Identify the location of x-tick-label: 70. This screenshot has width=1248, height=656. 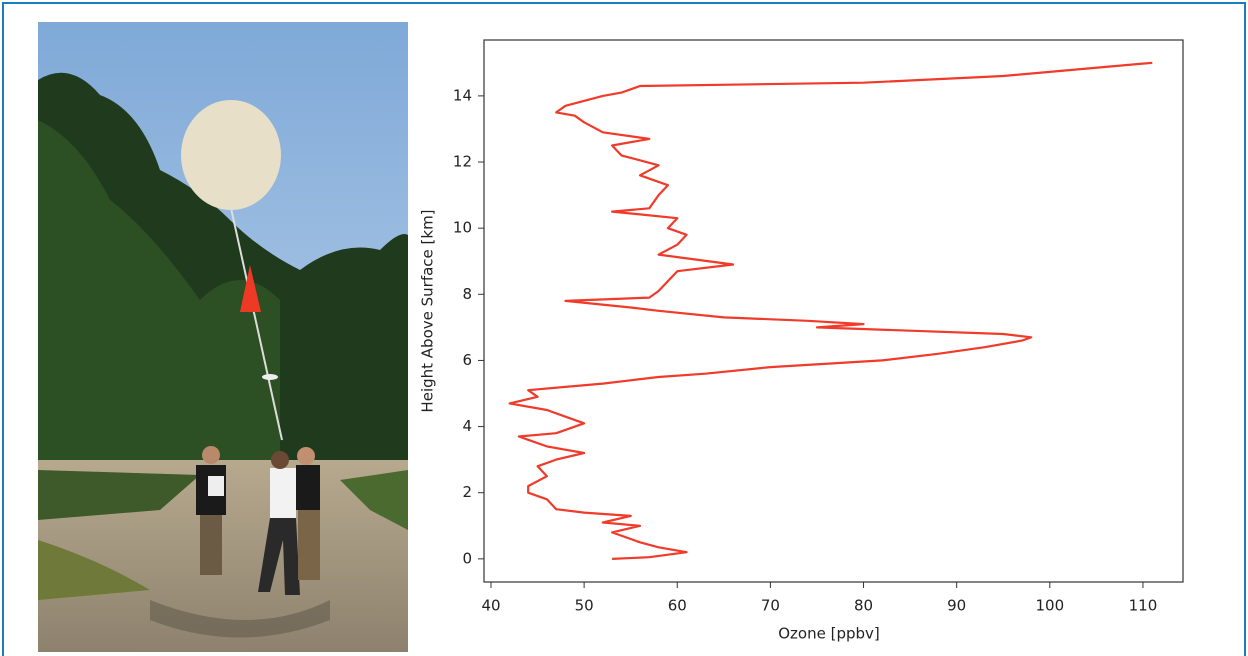
(770, 606).